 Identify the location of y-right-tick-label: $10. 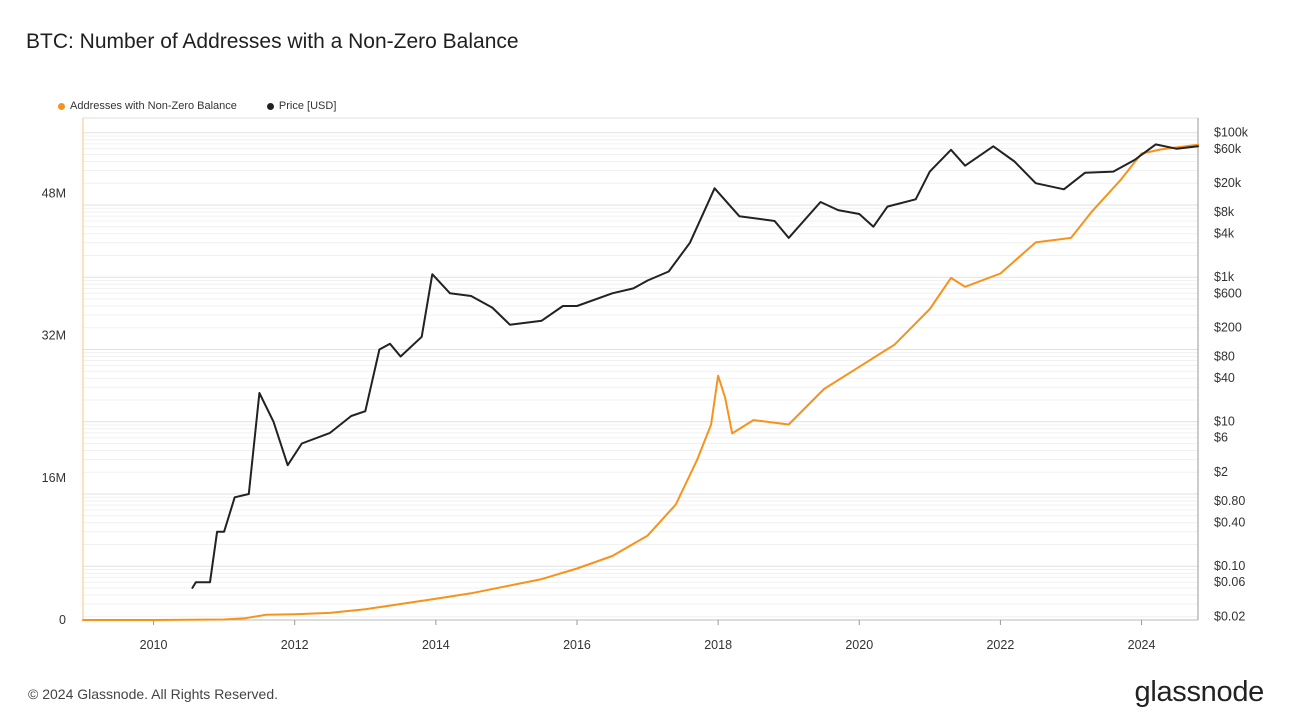
(1224, 422).